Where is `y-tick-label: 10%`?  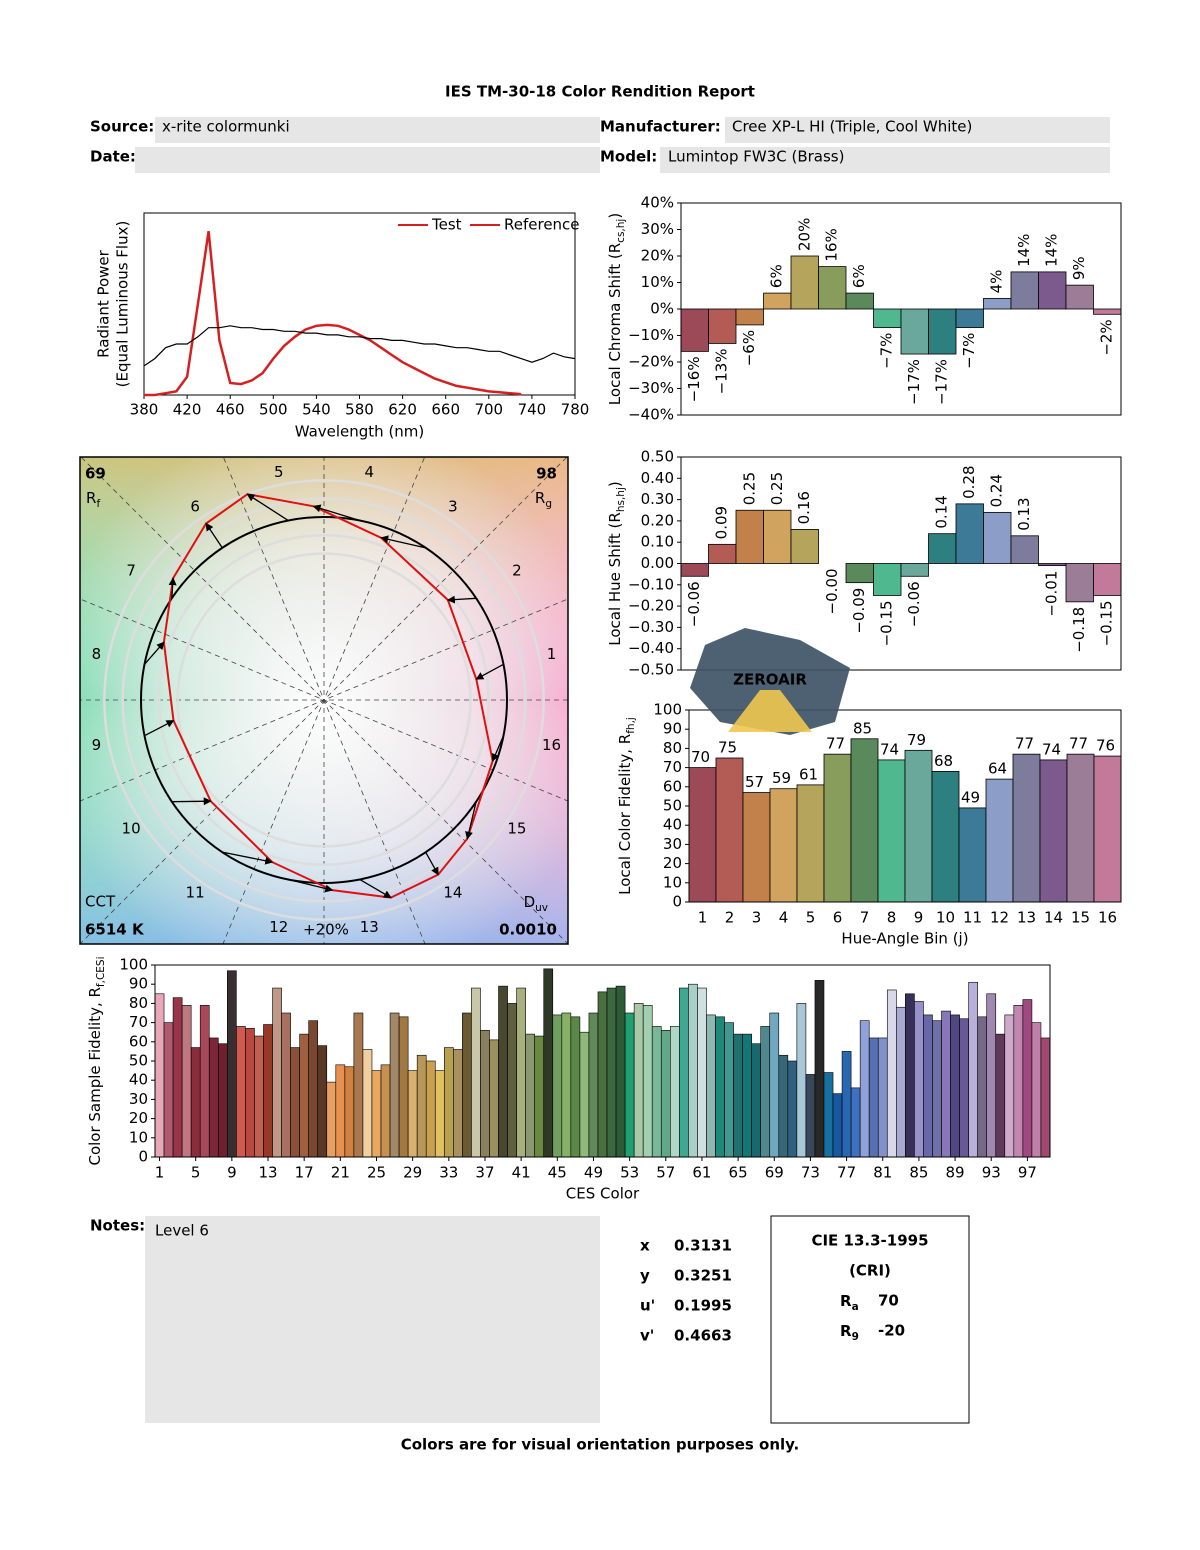
y-tick-label: 10% is located at coordinates (657, 282).